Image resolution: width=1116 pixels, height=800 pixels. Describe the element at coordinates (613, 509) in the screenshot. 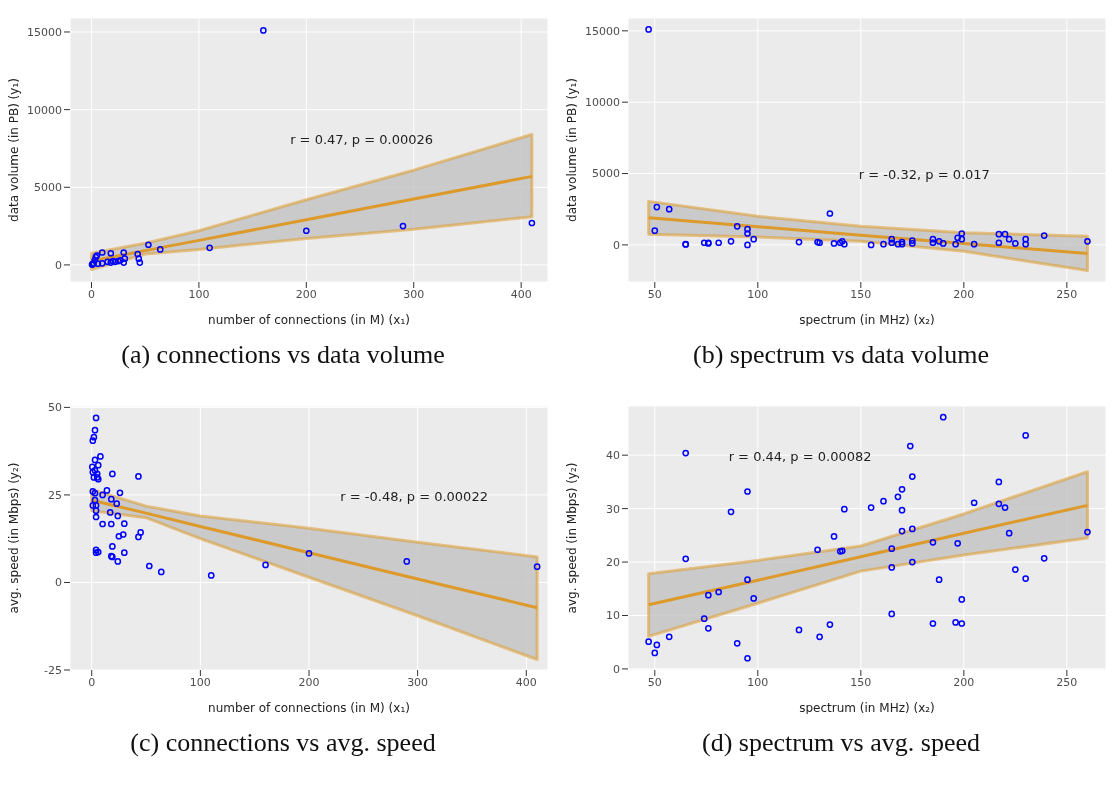

I see `y-tick-label: 30` at that location.